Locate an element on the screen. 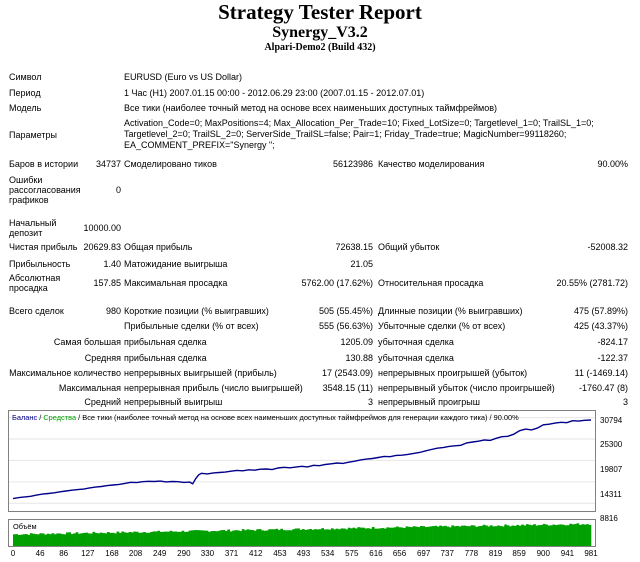 This screenshot has height=562, width=640. long-positions-value: 475 (57.89%) is located at coordinates (600, 311).